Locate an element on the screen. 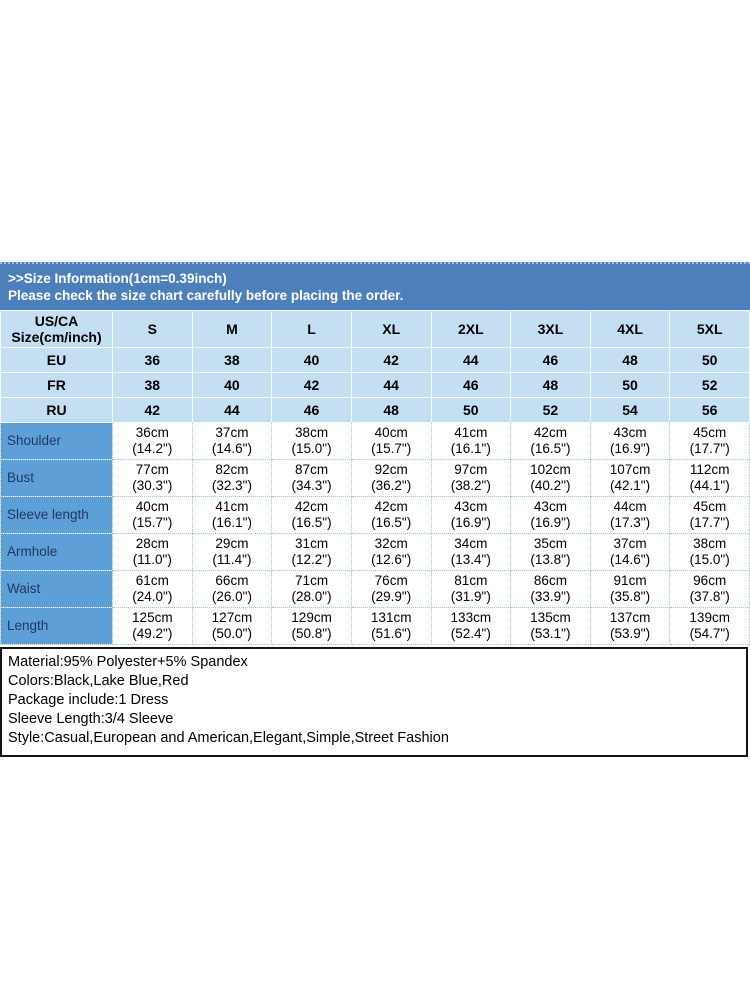  measurement-cell: 82cm (32.3") is located at coordinates (232, 478).